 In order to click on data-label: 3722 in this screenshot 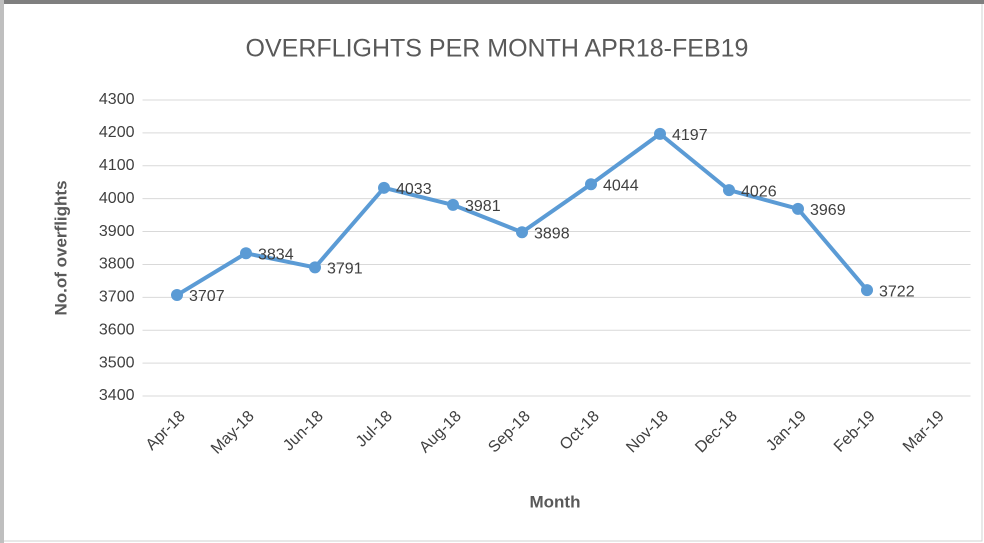, I will do `click(897, 291)`.